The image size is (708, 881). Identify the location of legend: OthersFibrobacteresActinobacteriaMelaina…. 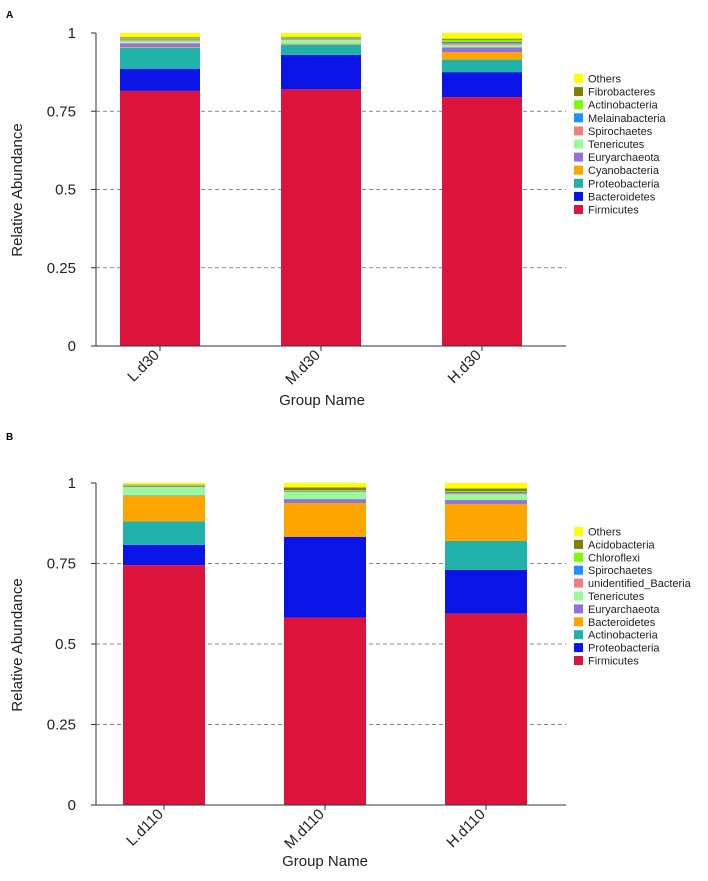
(620, 145).